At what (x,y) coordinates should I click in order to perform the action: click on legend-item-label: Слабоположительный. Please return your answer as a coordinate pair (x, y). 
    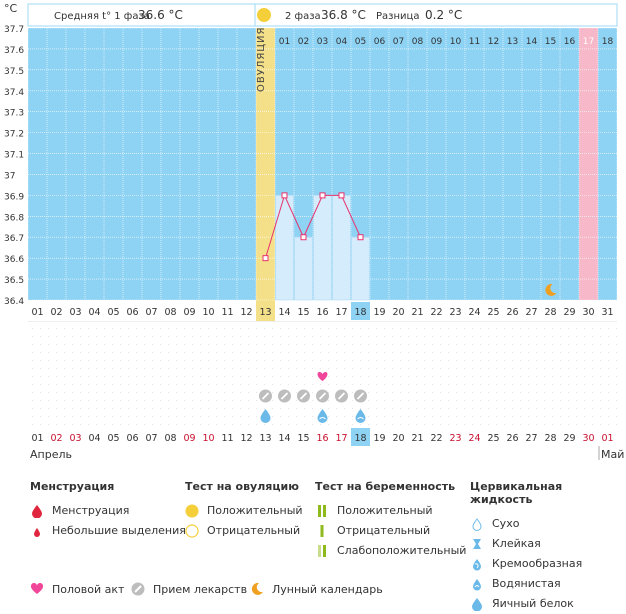
    Looking at the image, I should click on (402, 550).